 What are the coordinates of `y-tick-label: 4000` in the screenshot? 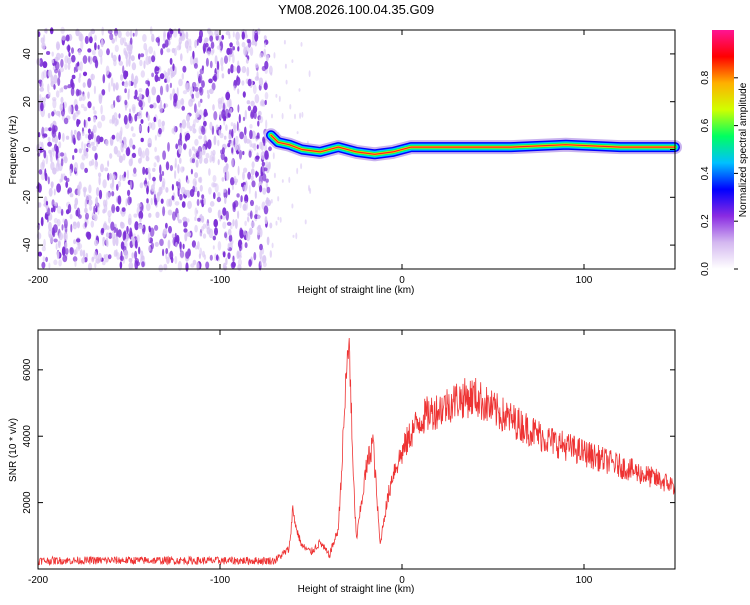 It's located at (27, 436).